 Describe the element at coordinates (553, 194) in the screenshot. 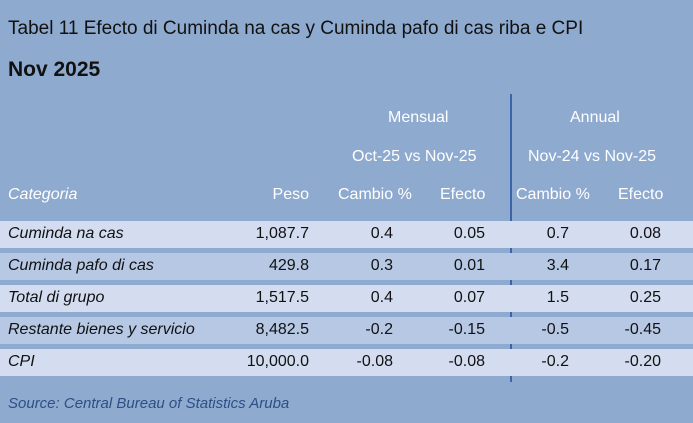

I see `column-header-cambio-annual: Cambio %` at that location.